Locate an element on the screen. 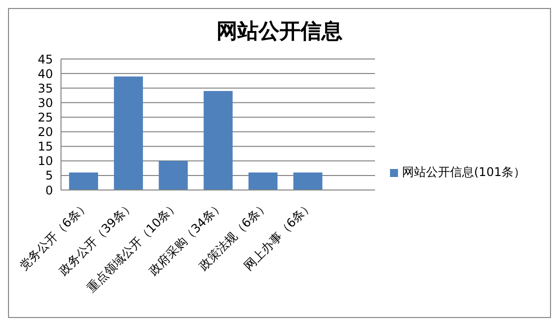 This screenshot has width=559, height=328. y-tick-label: 10 is located at coordinates (45, 161).